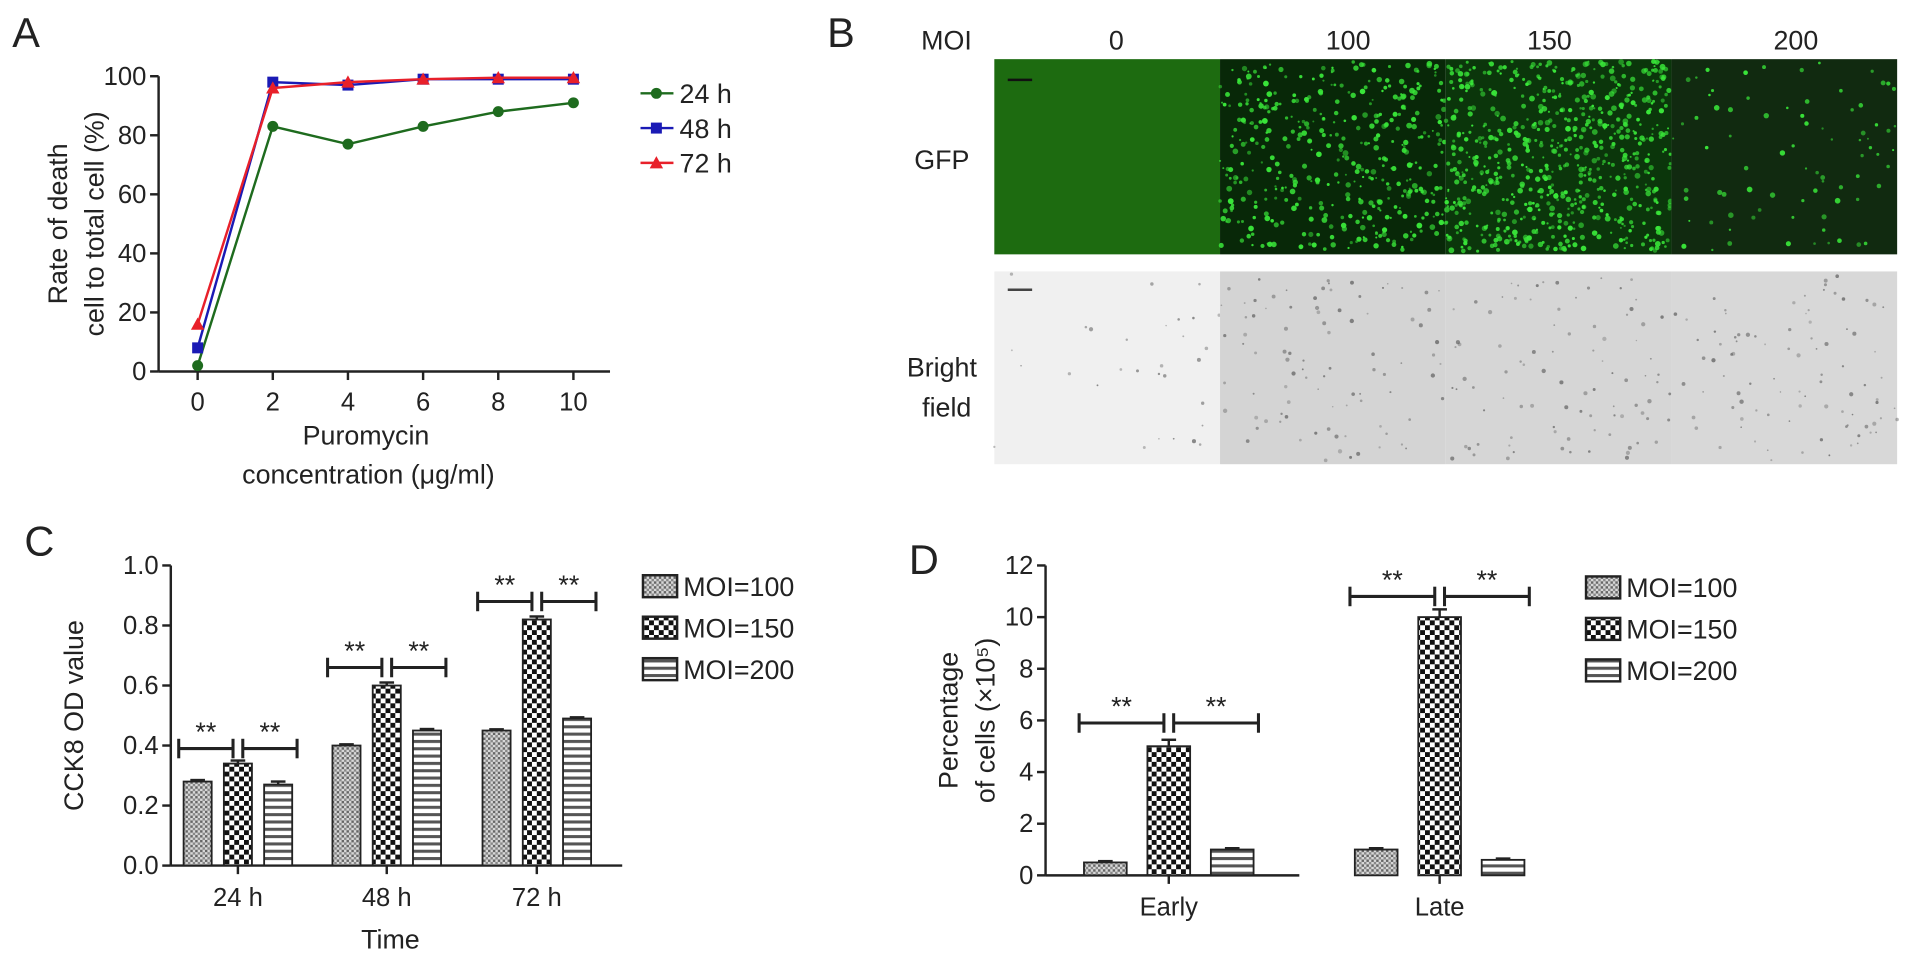 The image size is (1913, 965). Describe the element at coordinates (385, 200) in the screenshot. I see `series-line-72h` at that location.